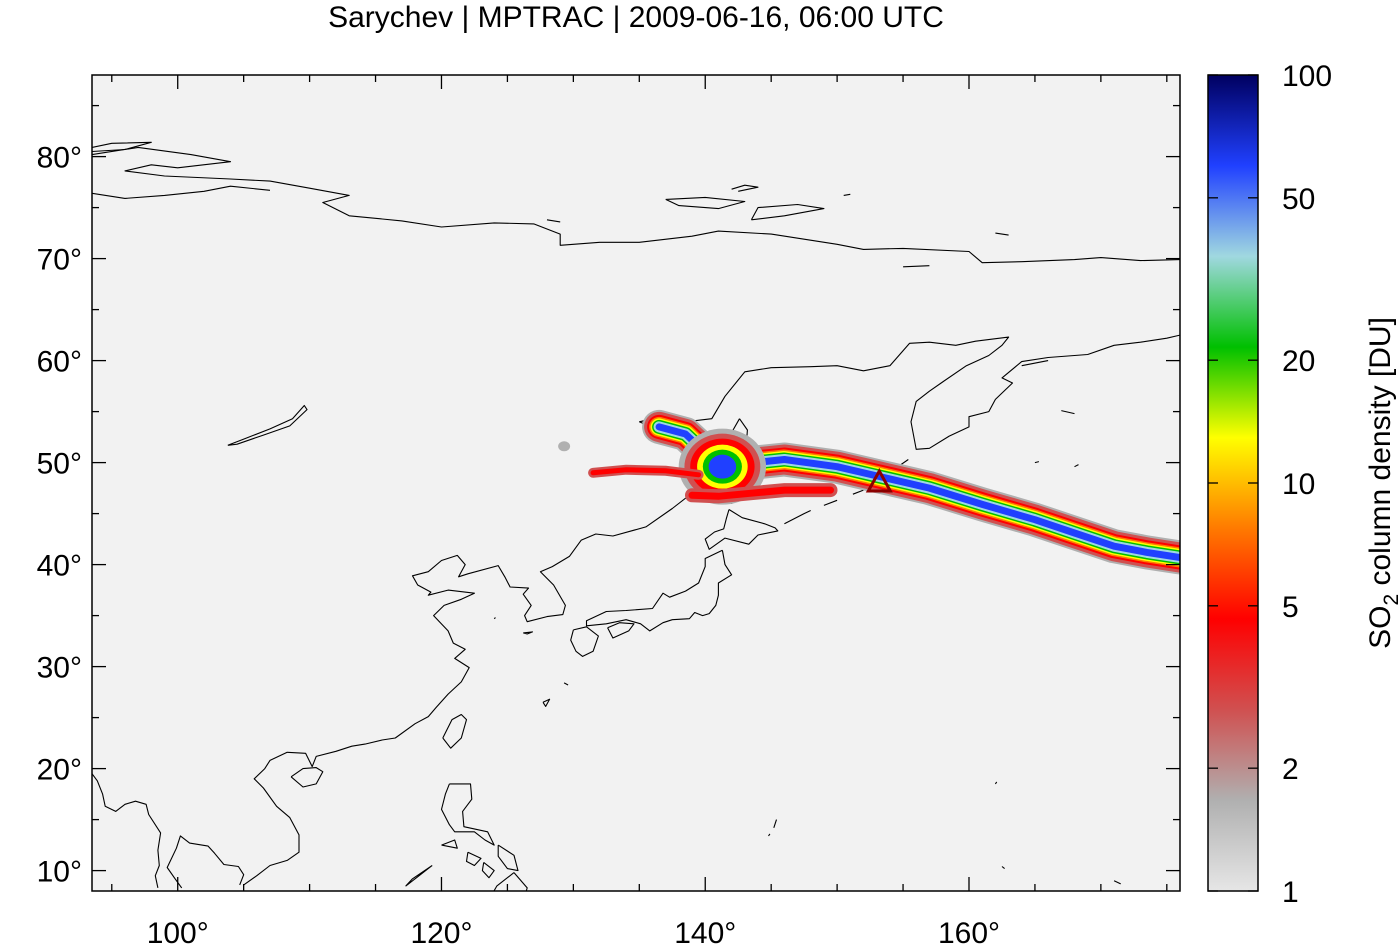 The width and height of the screenshot is (1400, 950). Describe the element at coordinates (722, 466) in the screenshot. I see `plume-core` at that location.